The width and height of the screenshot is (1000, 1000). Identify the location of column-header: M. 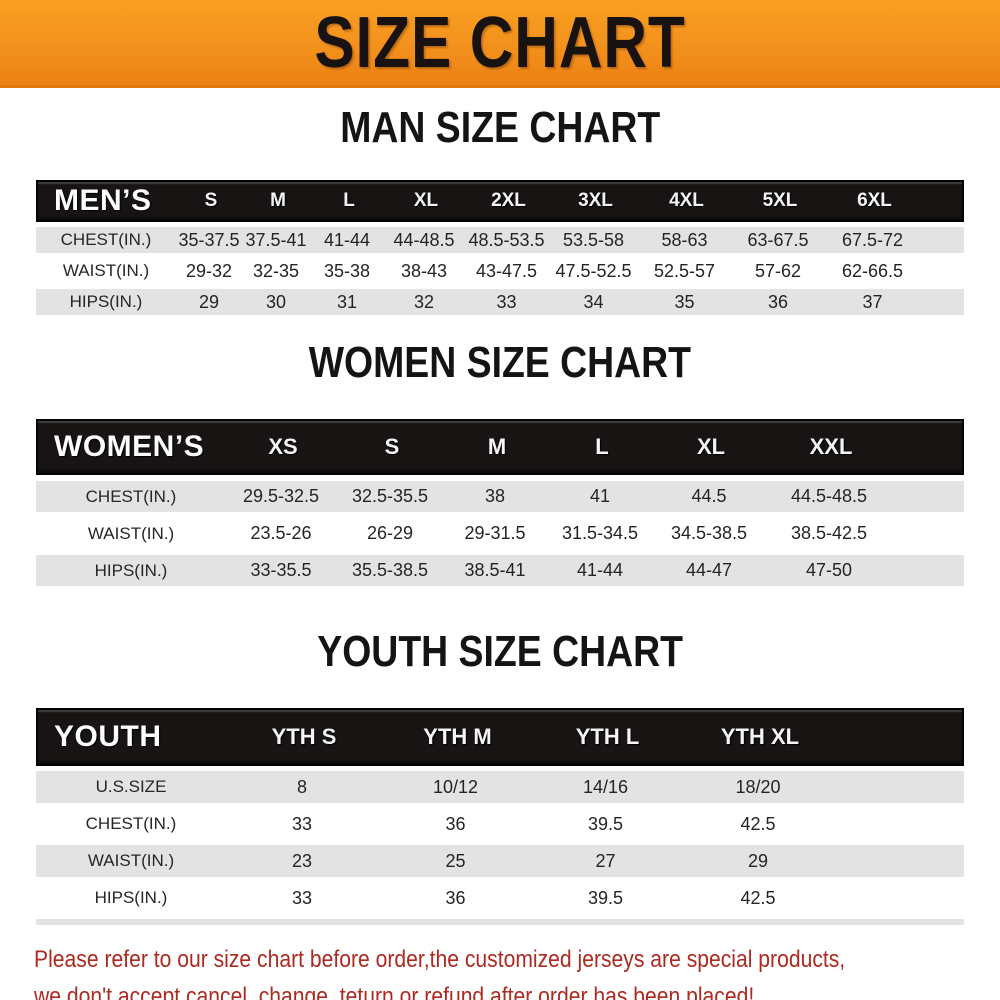
(278, 200).